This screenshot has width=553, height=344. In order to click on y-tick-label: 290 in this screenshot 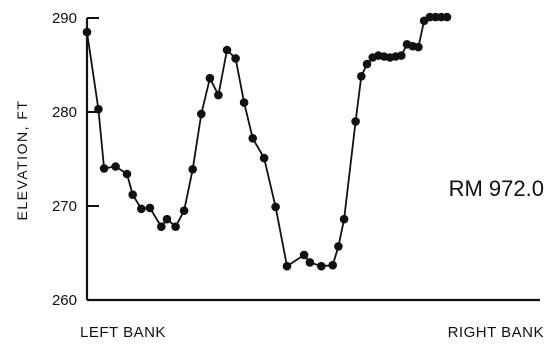, I will do `click(64, 18)`.